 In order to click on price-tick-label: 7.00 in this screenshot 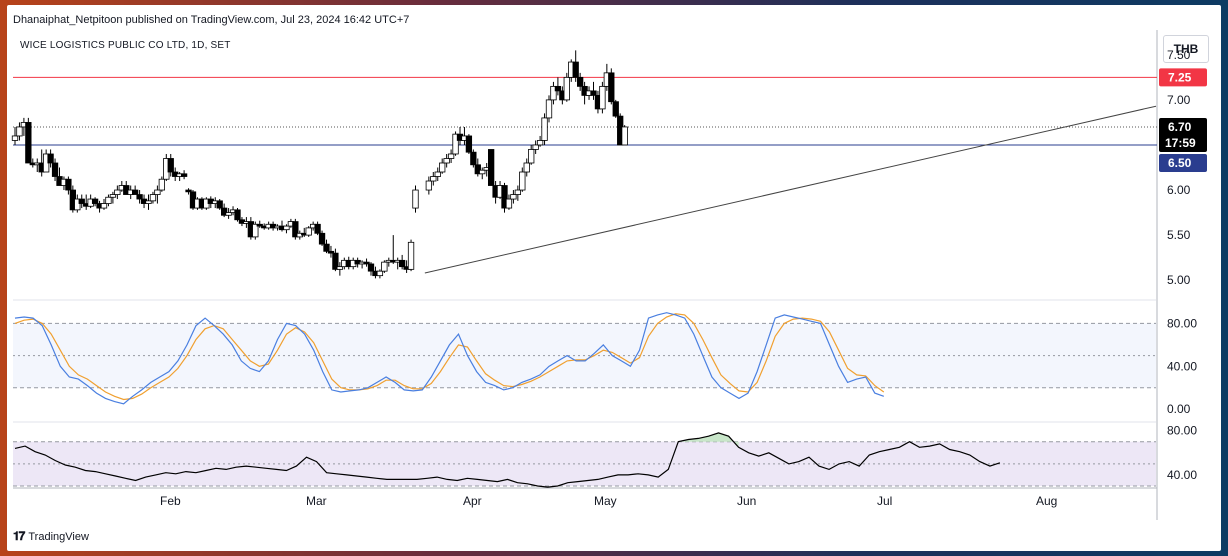, I will do `click(1179, 100)`.